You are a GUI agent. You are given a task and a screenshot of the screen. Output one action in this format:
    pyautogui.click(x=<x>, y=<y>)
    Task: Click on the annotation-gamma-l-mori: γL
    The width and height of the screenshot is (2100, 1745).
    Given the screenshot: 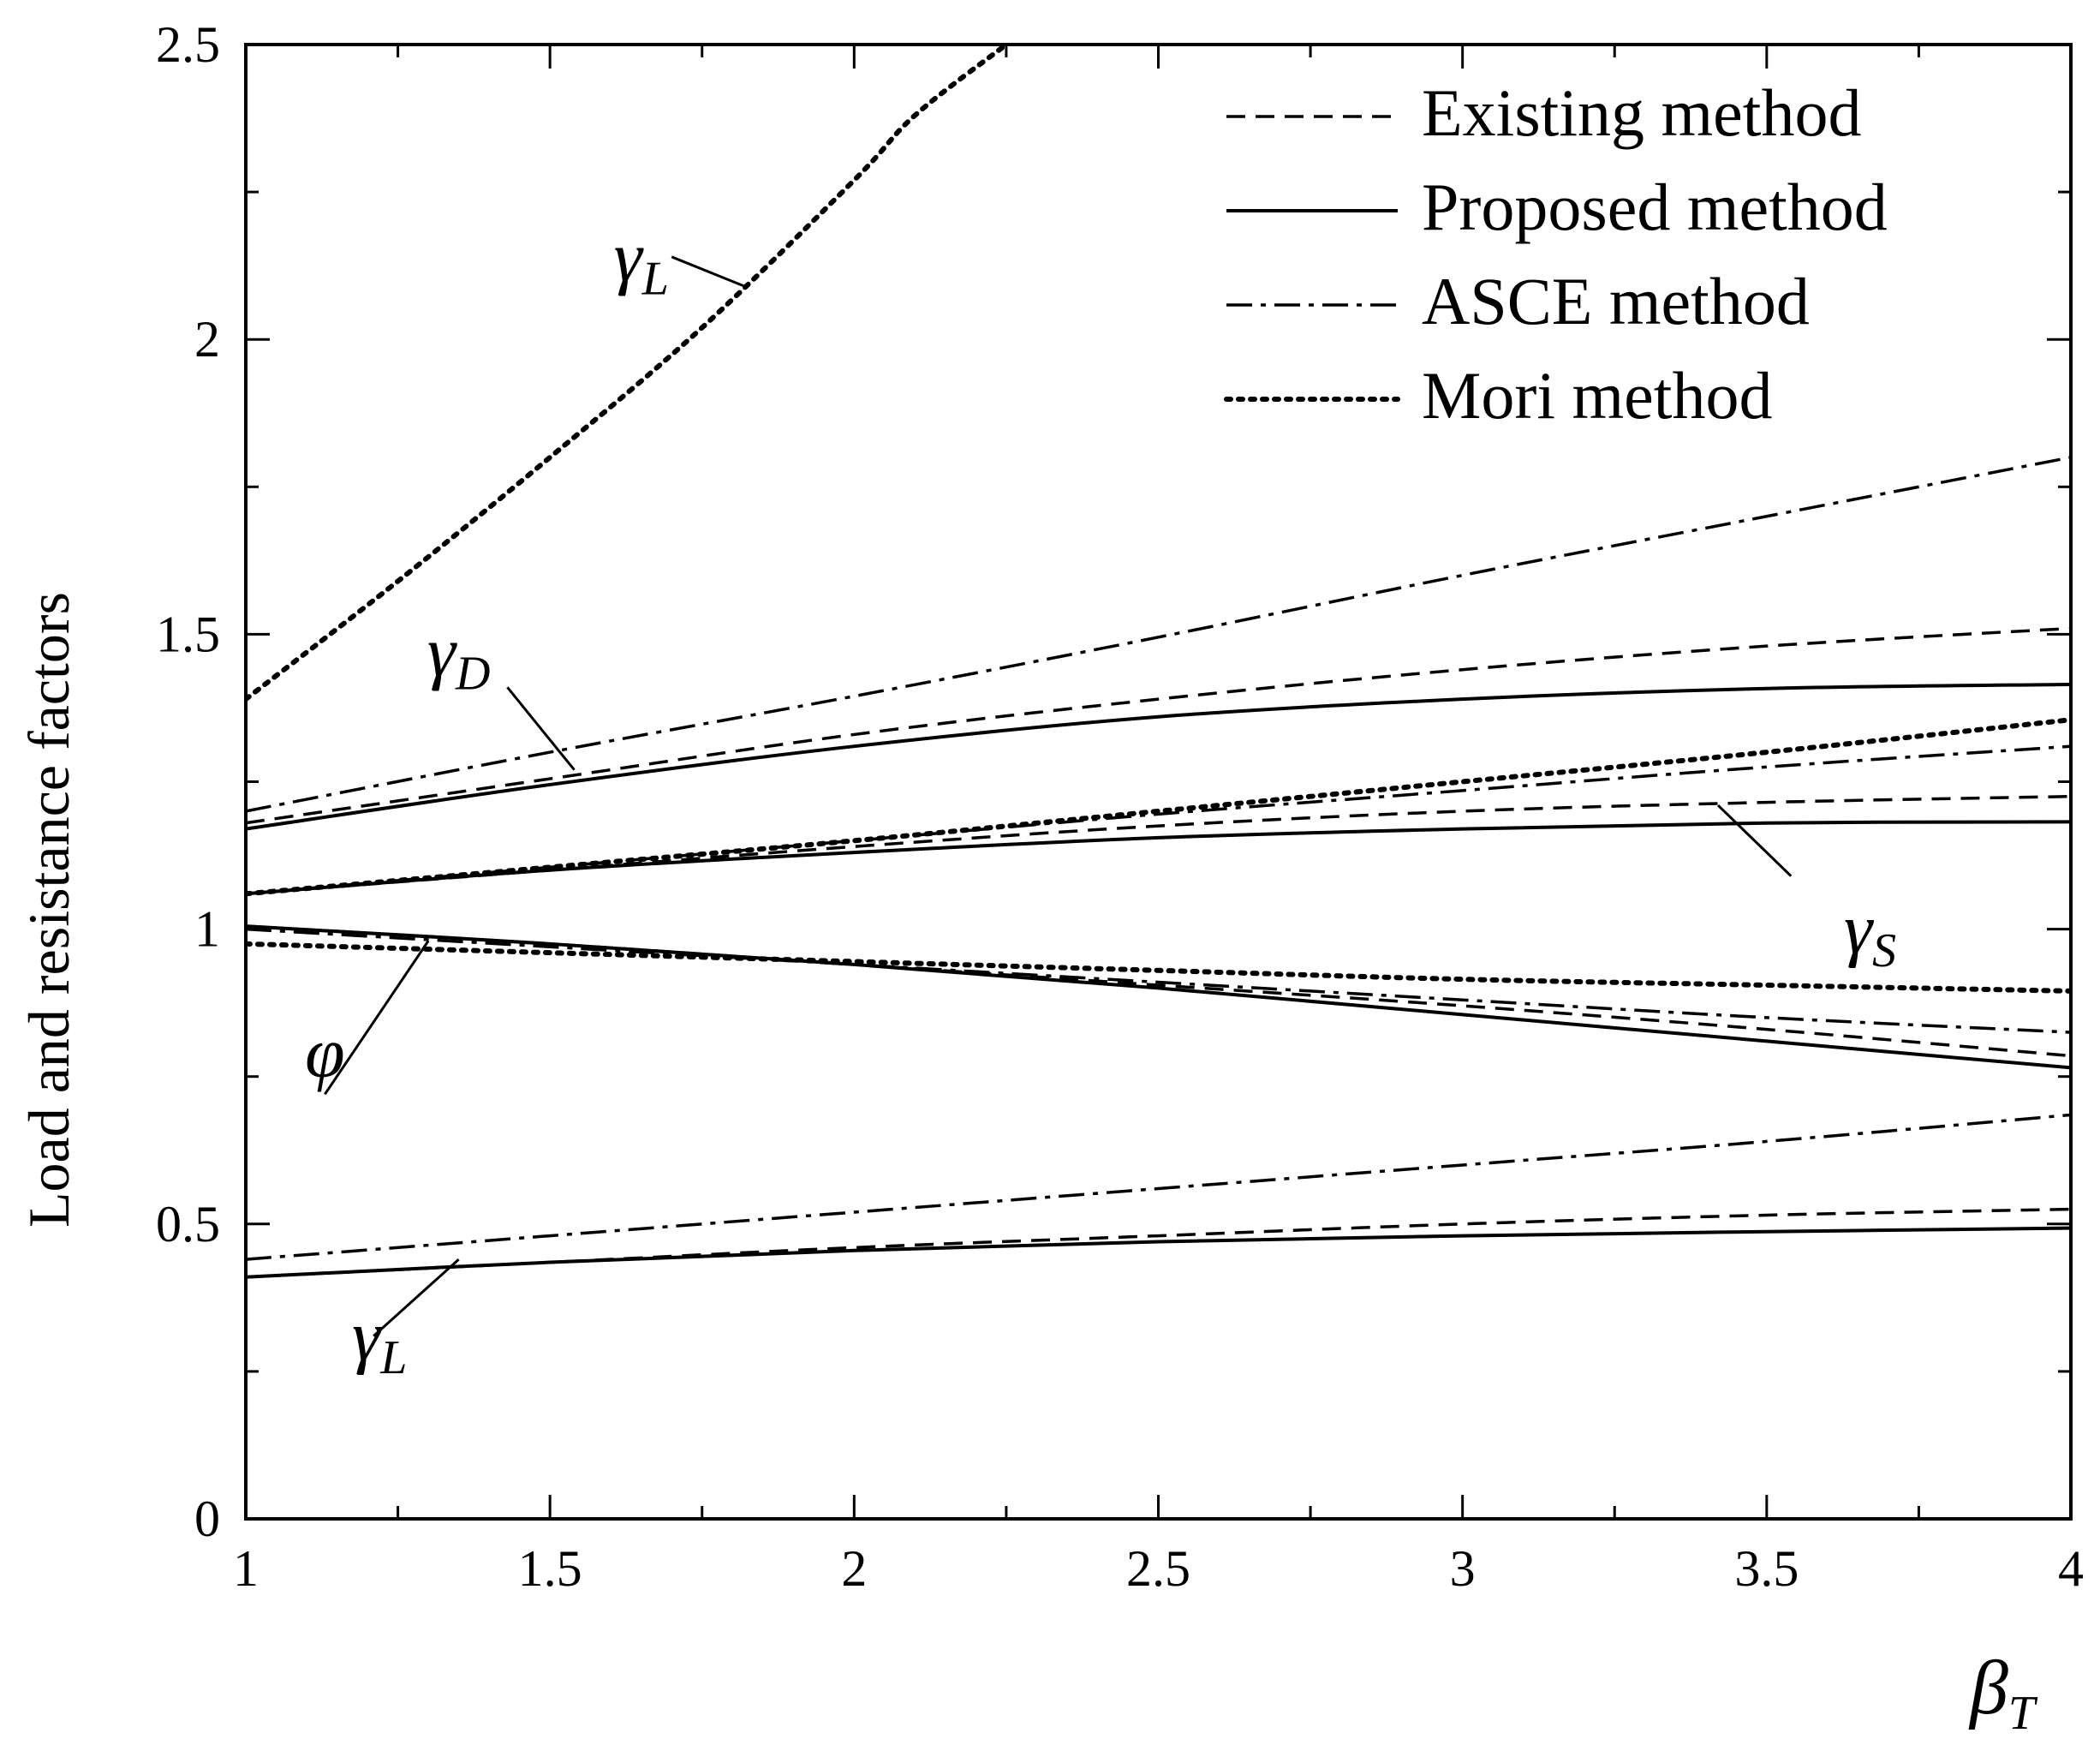 What is the action you would take?
    pyautogui.click(x=641, y=261)
    